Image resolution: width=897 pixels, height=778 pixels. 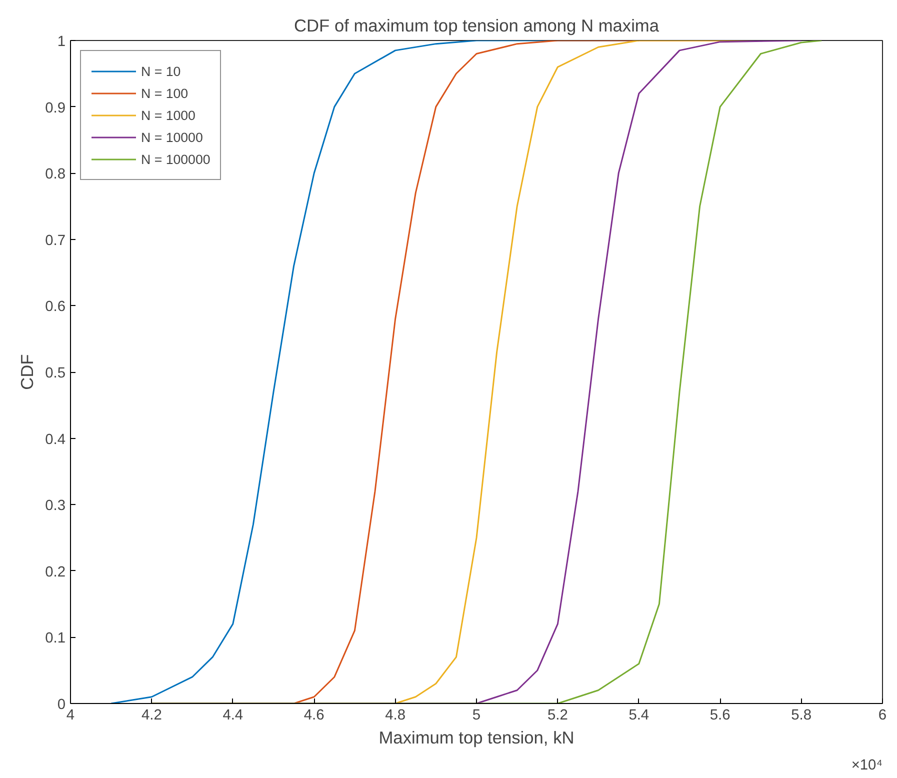 I want to click on y-tick-label: 0.7, so click(x=55, y=240).